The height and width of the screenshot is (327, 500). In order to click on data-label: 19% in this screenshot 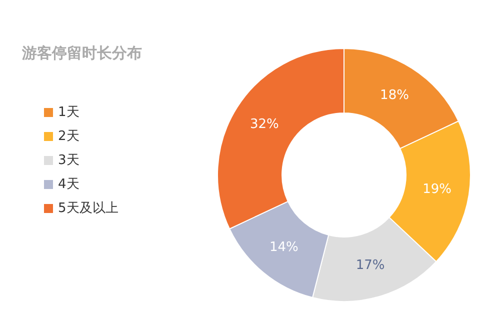, I will do `click(437, 190)`.